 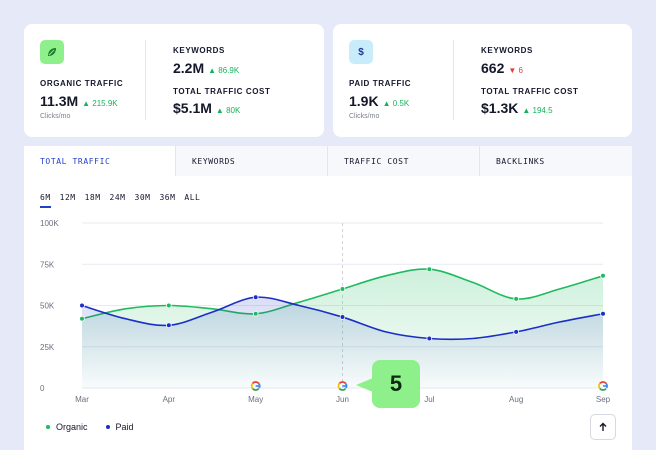 I want to click on paid-cost-value: $1.3K ▲ 194.5, so click(x=517, y=108).